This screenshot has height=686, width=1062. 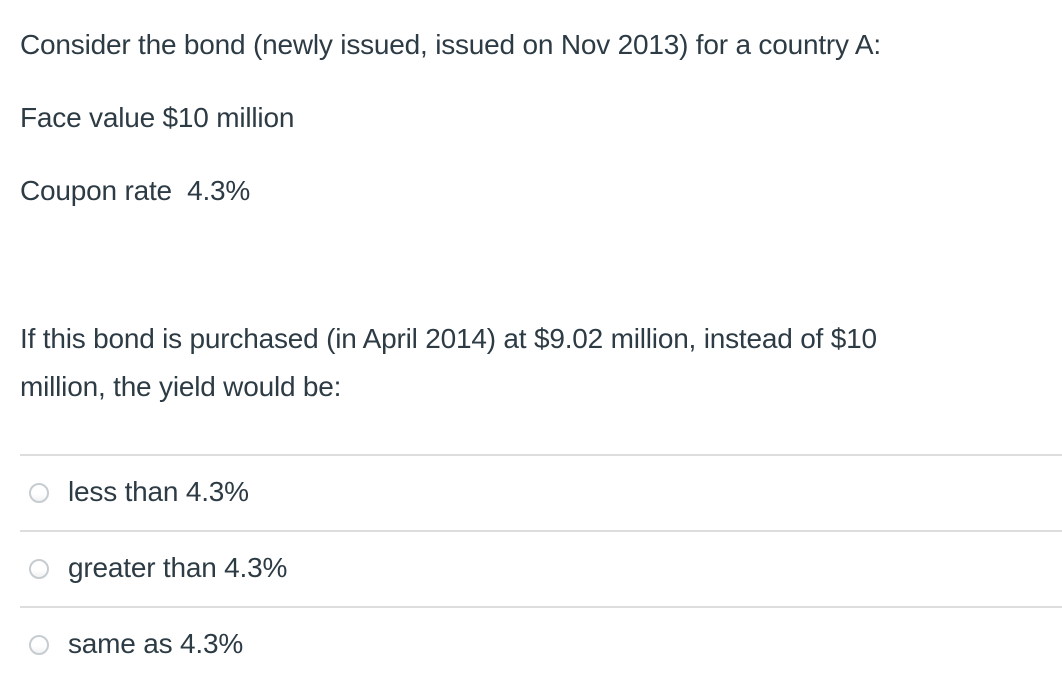 I want to click on answer-option-row: greater than 4.3%, so click(x=541, y=568).